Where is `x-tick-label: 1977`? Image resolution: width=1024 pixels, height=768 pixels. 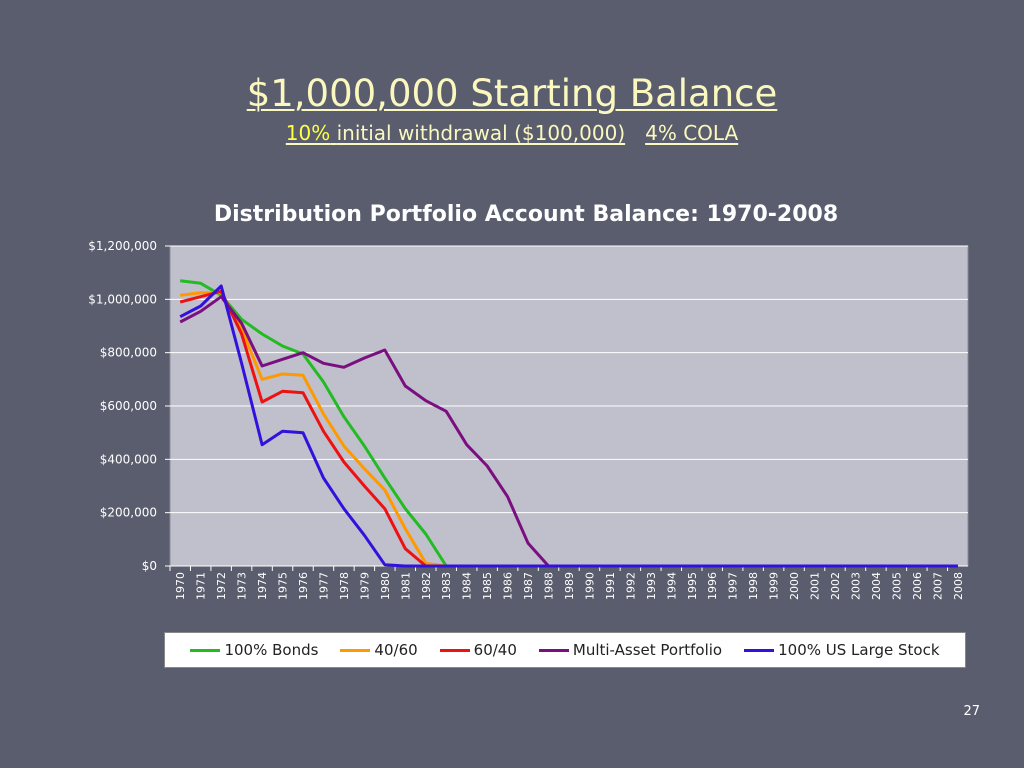
x-tick-label: 1977 is located at coordinates (323, 586).